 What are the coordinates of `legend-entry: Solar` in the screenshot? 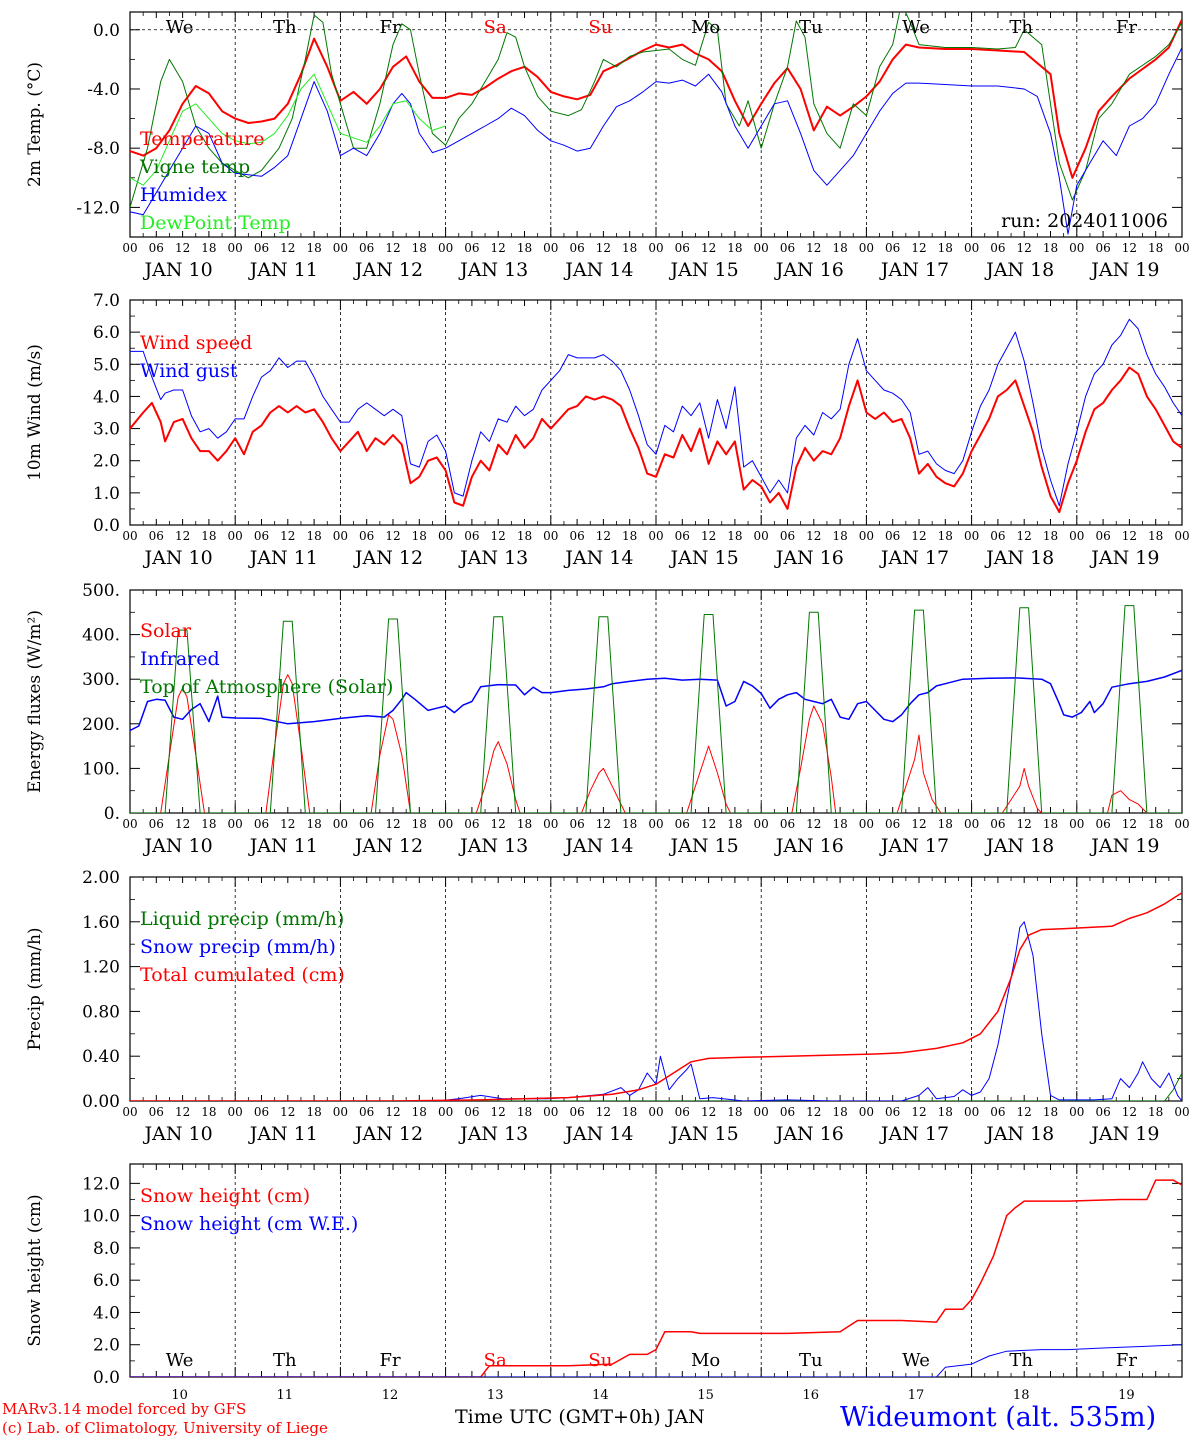 It's located at (166, 631).